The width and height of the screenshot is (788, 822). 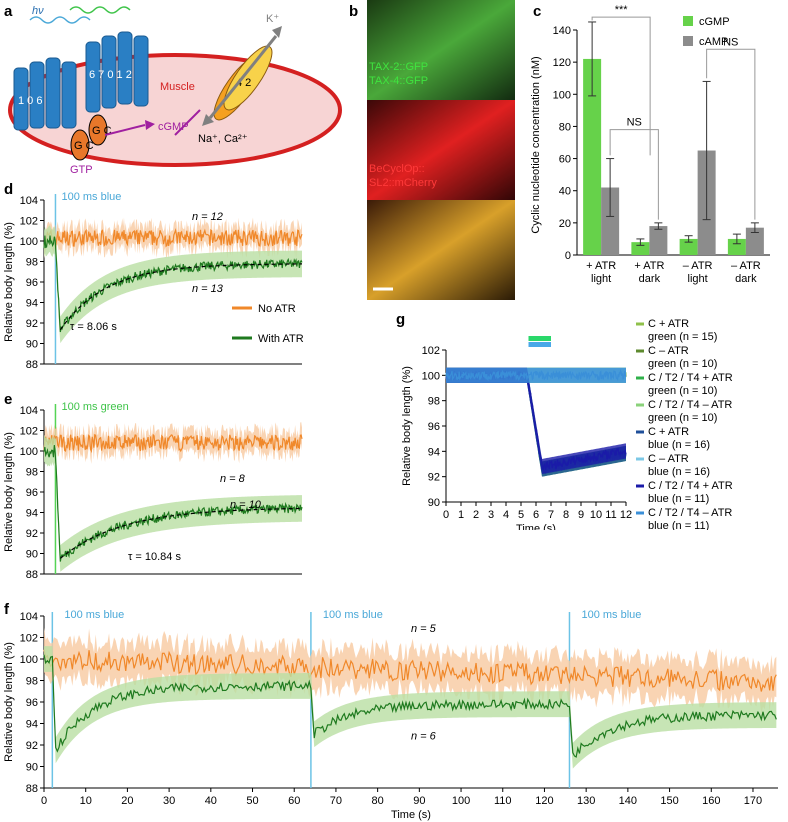 I want to click on d-ylabel: Relative body length (%), so click(x=9, y=282).